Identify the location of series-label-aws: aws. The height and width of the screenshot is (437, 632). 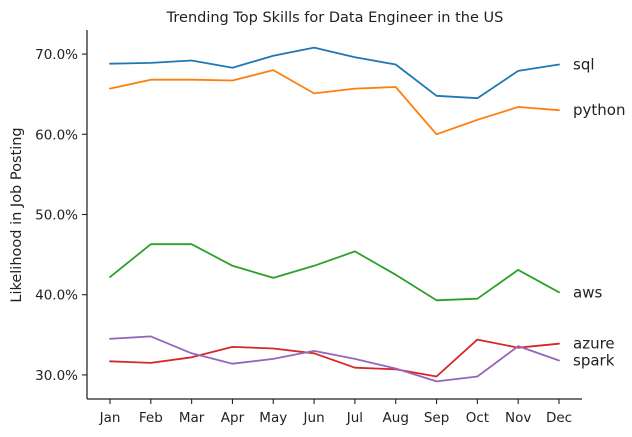
(587, 292).